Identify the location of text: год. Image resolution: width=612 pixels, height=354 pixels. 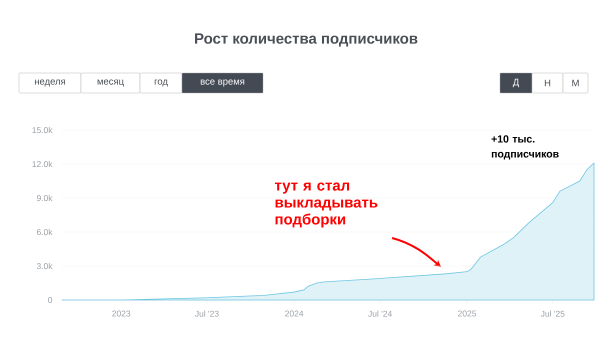
(161, 83).